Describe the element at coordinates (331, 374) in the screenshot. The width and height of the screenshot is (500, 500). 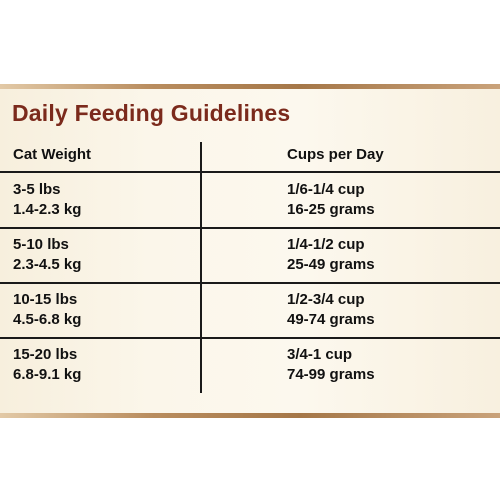
I see `amount-grams: 74-99 grams` at that location.